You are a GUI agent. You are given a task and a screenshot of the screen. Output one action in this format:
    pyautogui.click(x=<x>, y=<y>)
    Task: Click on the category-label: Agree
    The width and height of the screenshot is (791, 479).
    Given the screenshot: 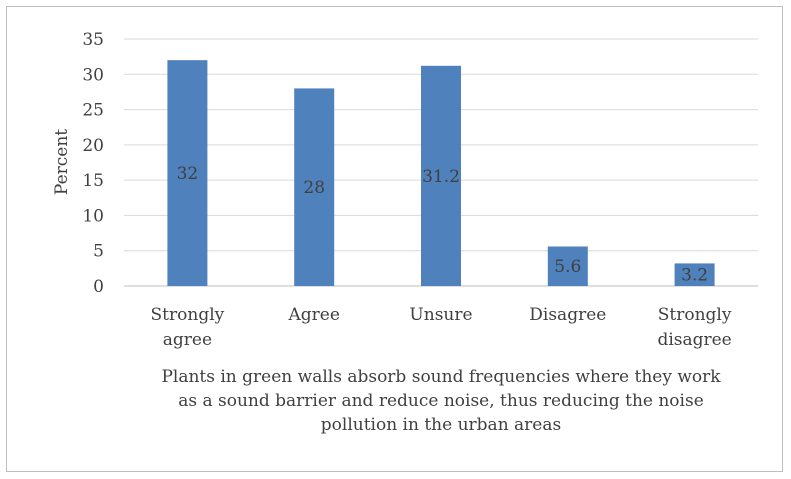 What is the action you would take?
    pyautogui.click(x=313, y=315)
    